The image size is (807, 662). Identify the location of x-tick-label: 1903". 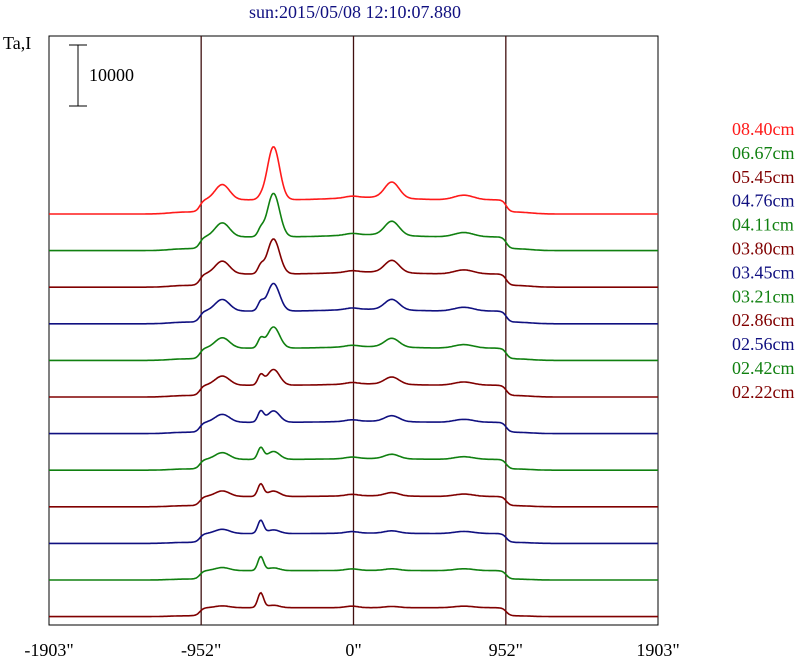
(657, 650).